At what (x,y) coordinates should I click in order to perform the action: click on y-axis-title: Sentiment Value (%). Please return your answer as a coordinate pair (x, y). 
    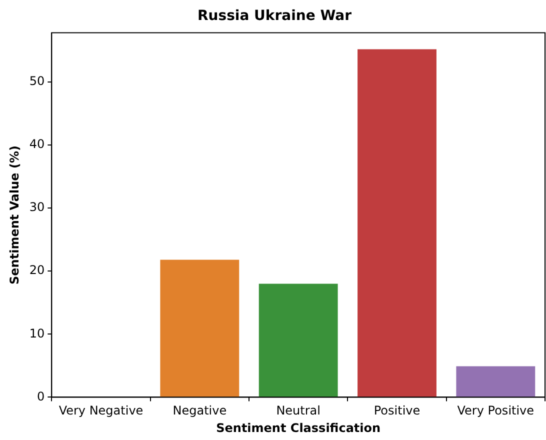
    Looking at the image, I should click on (14, 215).